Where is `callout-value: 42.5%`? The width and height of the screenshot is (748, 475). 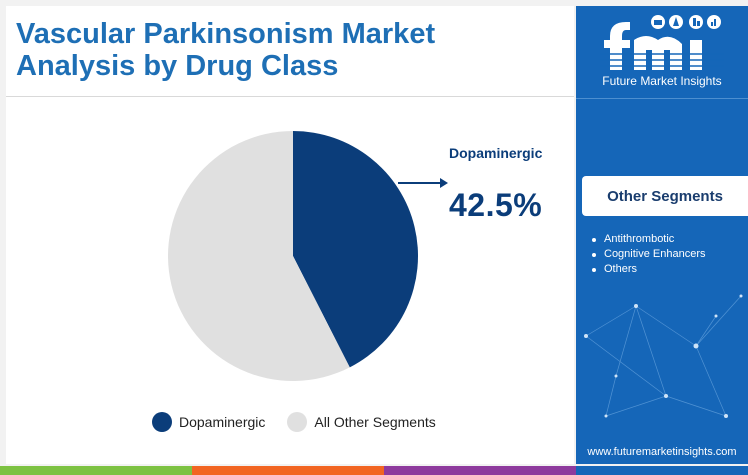 callout-value: 42.5% is located at coordinates (496, 205).